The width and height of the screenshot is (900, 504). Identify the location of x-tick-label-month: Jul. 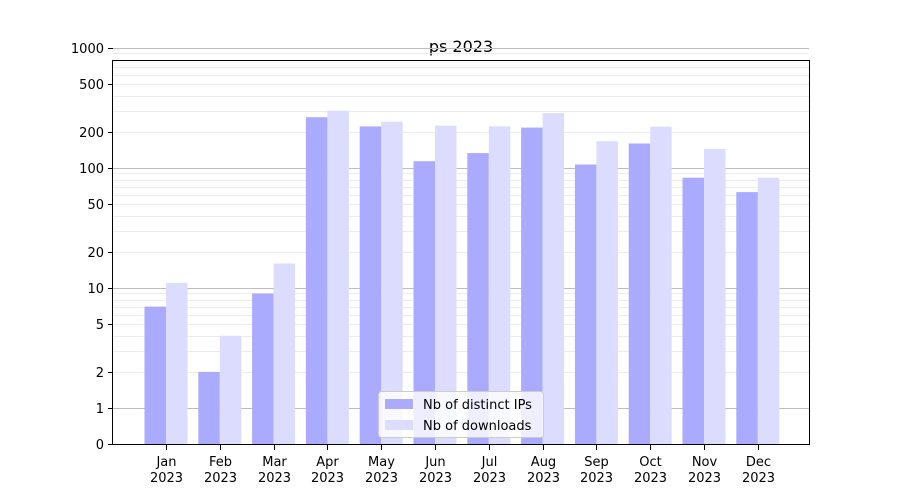
(489, 462).